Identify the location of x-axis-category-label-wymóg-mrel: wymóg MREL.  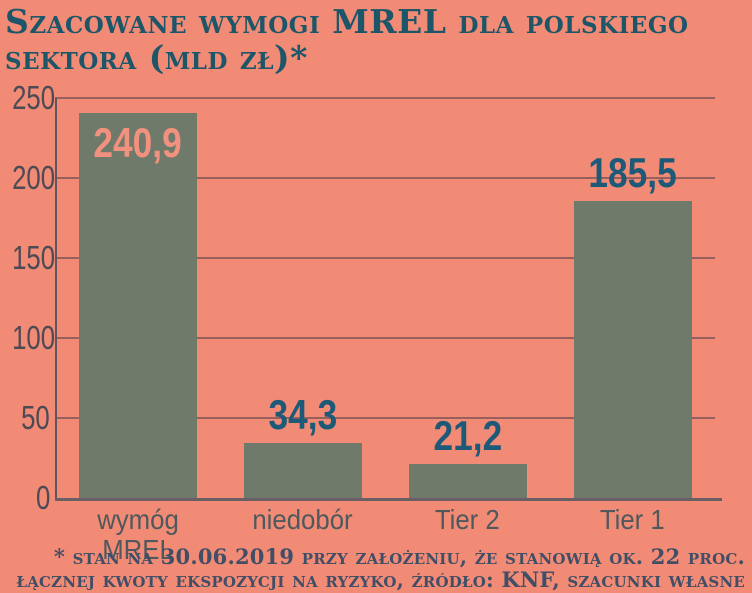
(138, 535).